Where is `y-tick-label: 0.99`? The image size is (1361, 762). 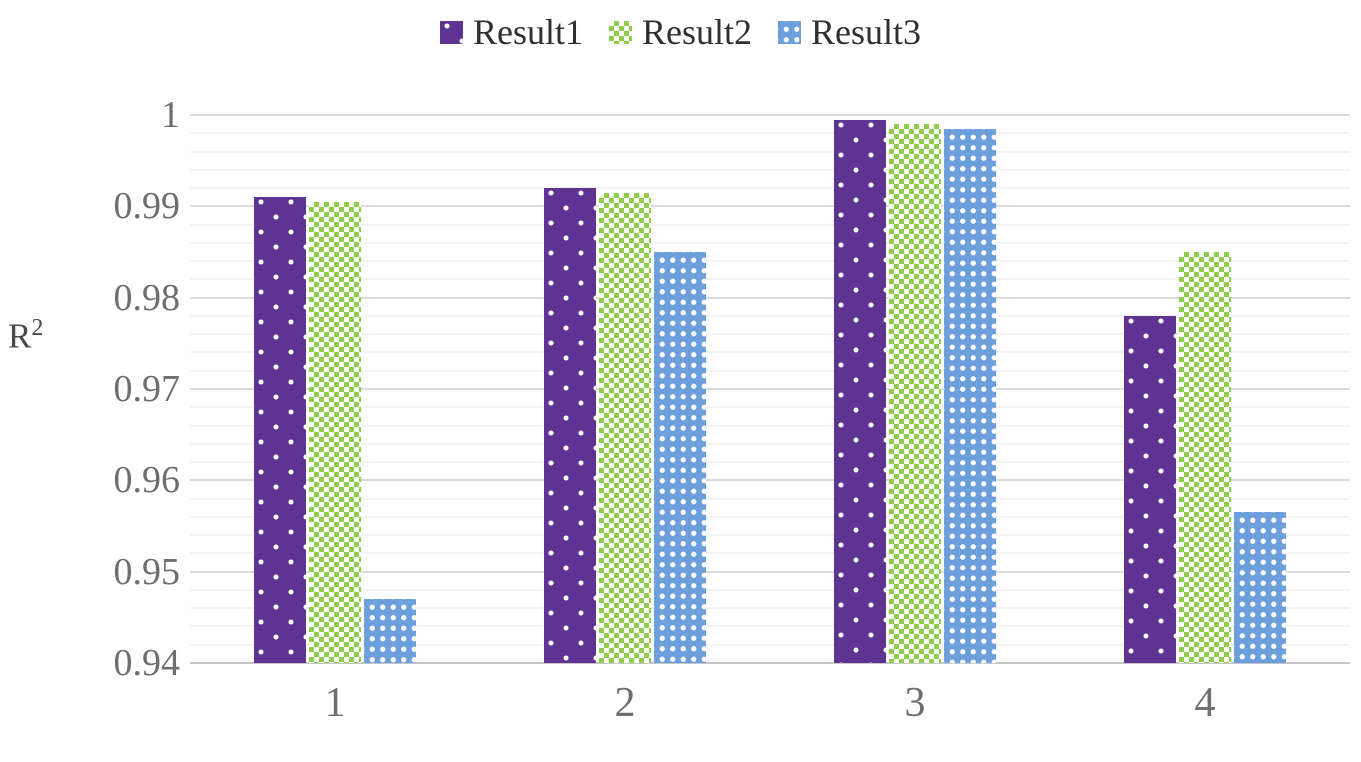
y-tick-label: 0.99 is located at coordinates (147, 206).